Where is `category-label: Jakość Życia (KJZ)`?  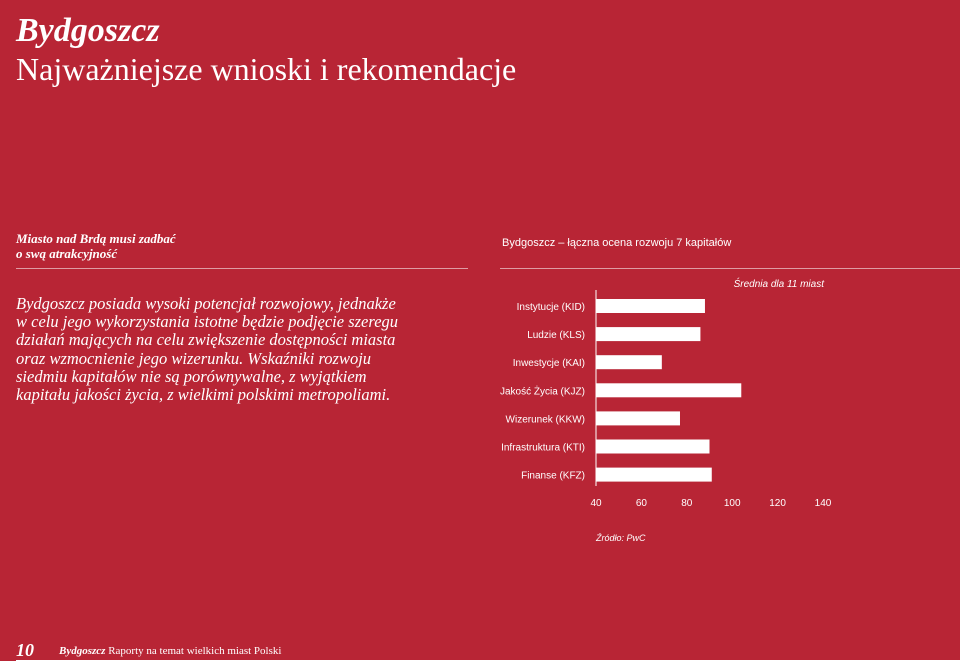 category-label: Jakość Życia (KJZ) is located at coordinates (542, 390).